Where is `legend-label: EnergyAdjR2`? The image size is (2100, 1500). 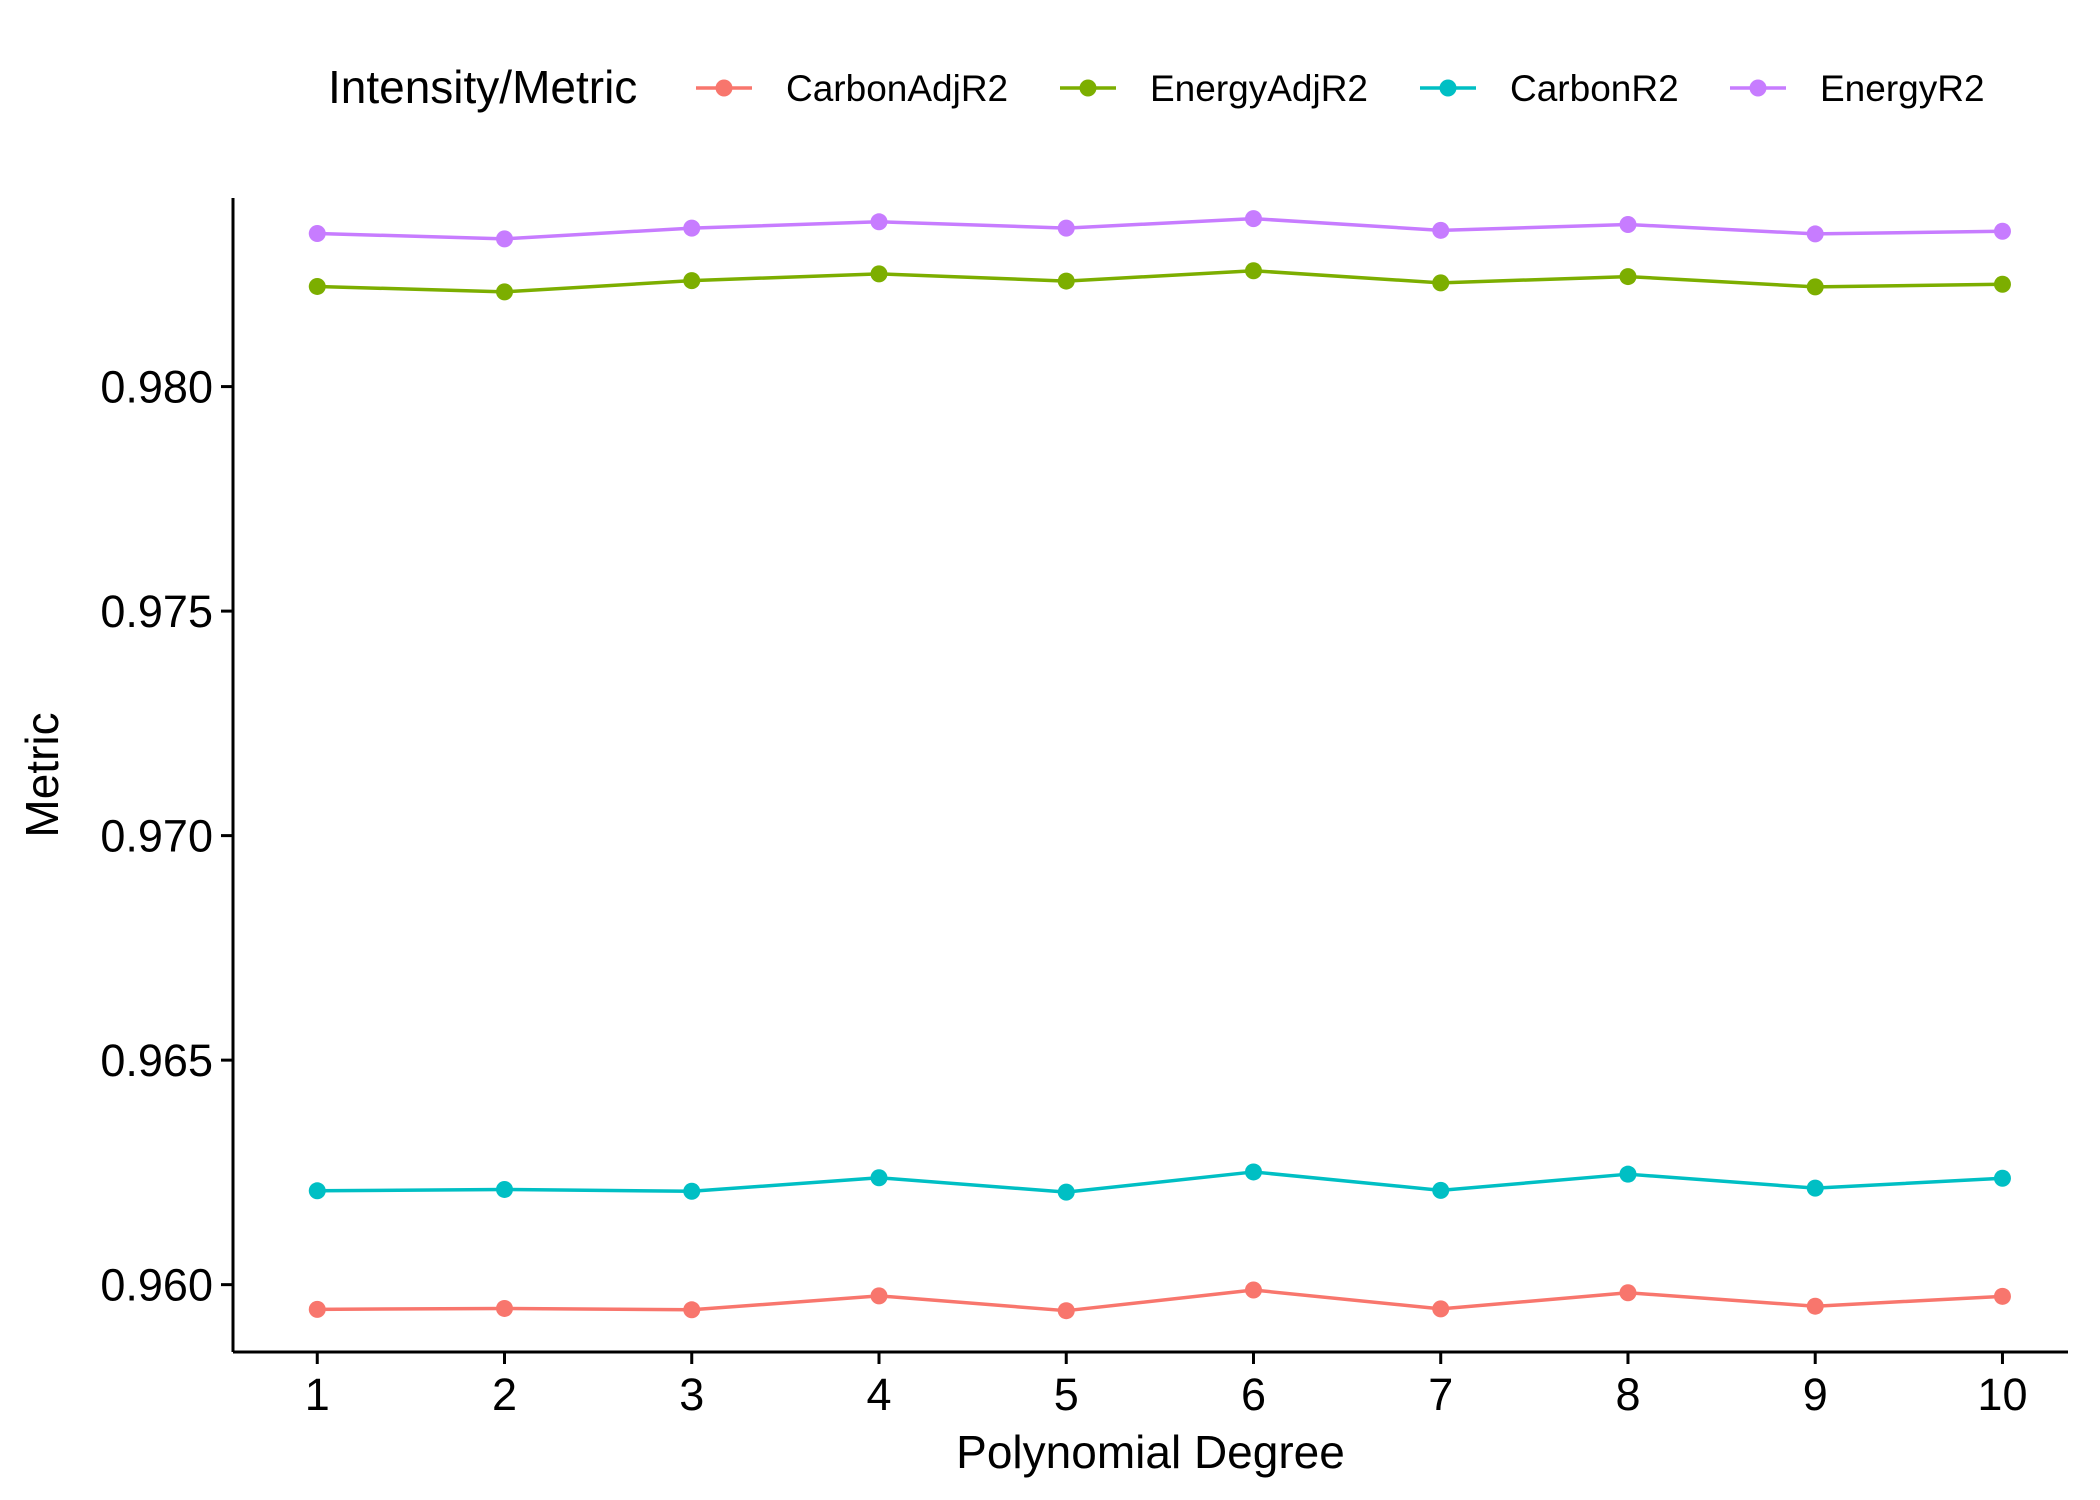 legend-label: EnergyAdjR2 is located at coordinates (1259, 88).